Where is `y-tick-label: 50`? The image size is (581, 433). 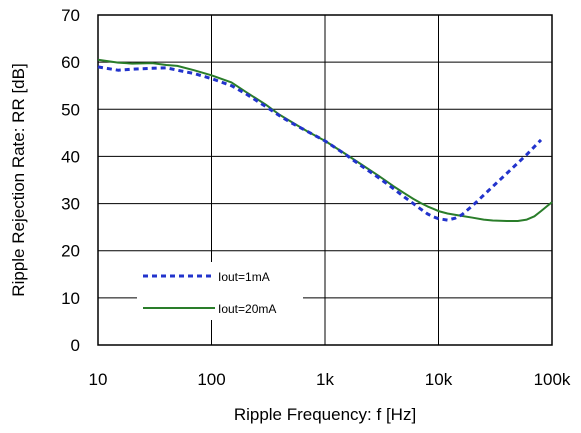 y-tick-label: 50 is located at coordinates (70, 109).